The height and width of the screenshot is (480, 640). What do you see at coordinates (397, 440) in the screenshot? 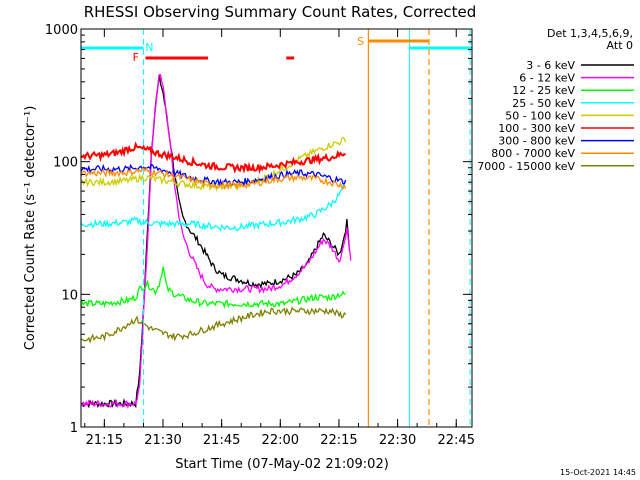
I see `x-tick-label: 22:30` at bounding box center [397, 440].